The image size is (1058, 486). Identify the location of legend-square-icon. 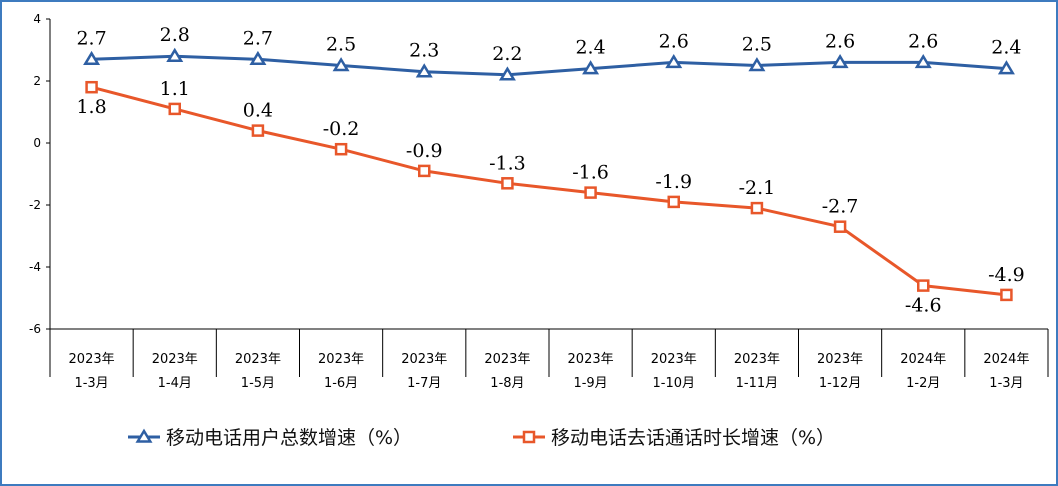
(529, 437).